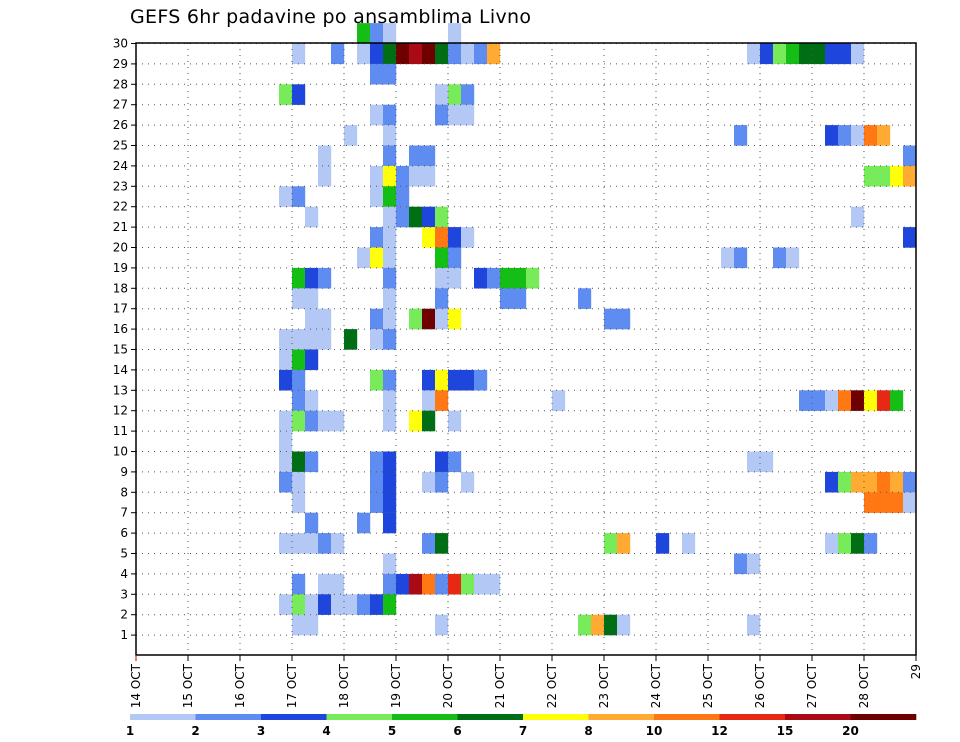  Describe the element at coordinates (850, 731) in the screenshot. I see `colorbar-label: 20` at that location.